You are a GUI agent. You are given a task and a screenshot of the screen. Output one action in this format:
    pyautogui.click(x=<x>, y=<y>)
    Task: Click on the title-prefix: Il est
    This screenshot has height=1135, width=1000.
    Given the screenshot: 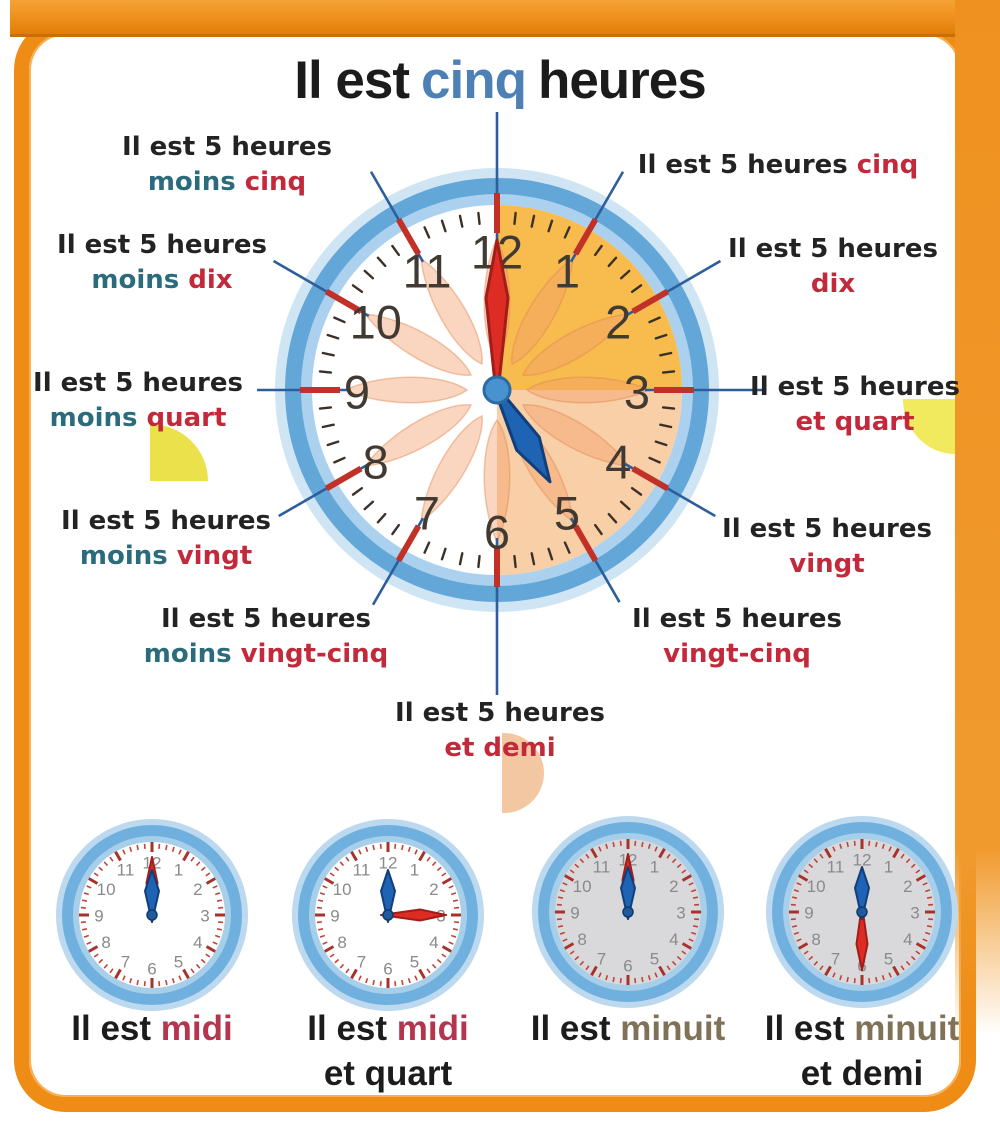 What is the action you would take?
    pyautogui.click(x=352, y=80)
    